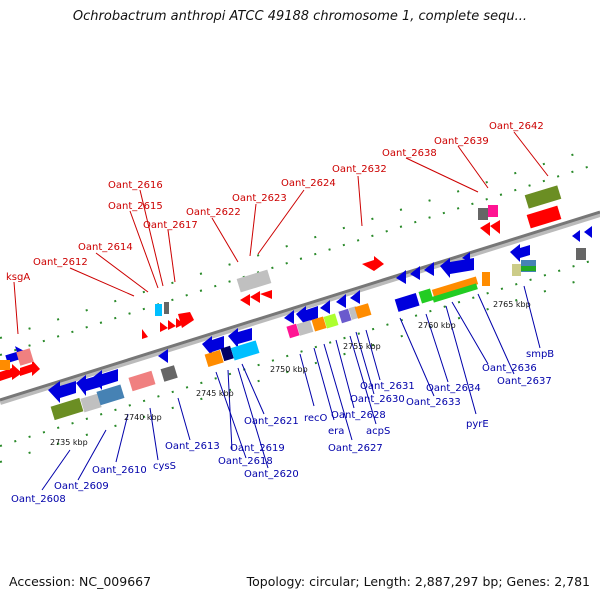 The width and height of the screenshot is (600, 600). Describe the element at coordinates (80, 581) in the screenshot. I see `accession-label: Accession: NC_009667` at that location.